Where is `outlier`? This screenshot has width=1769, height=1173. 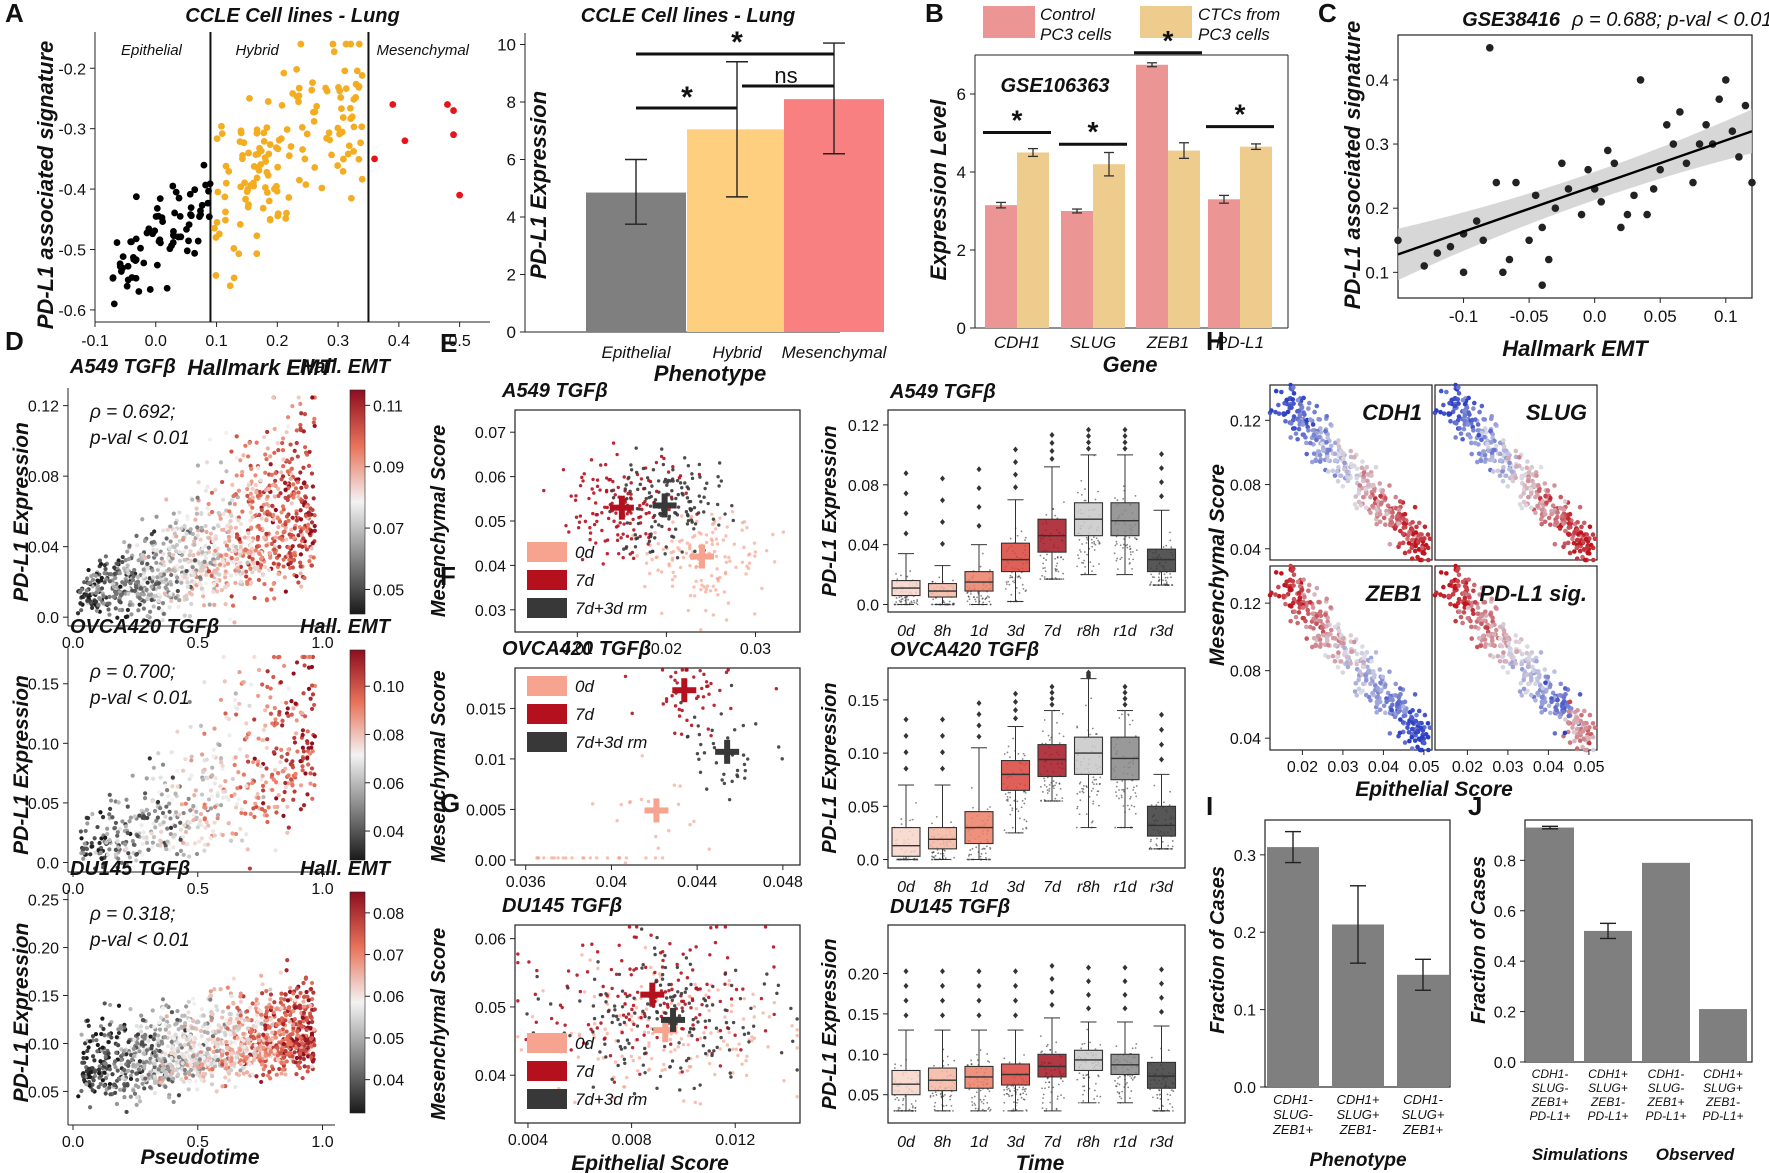 outlier is located at coordinates (906, 493).